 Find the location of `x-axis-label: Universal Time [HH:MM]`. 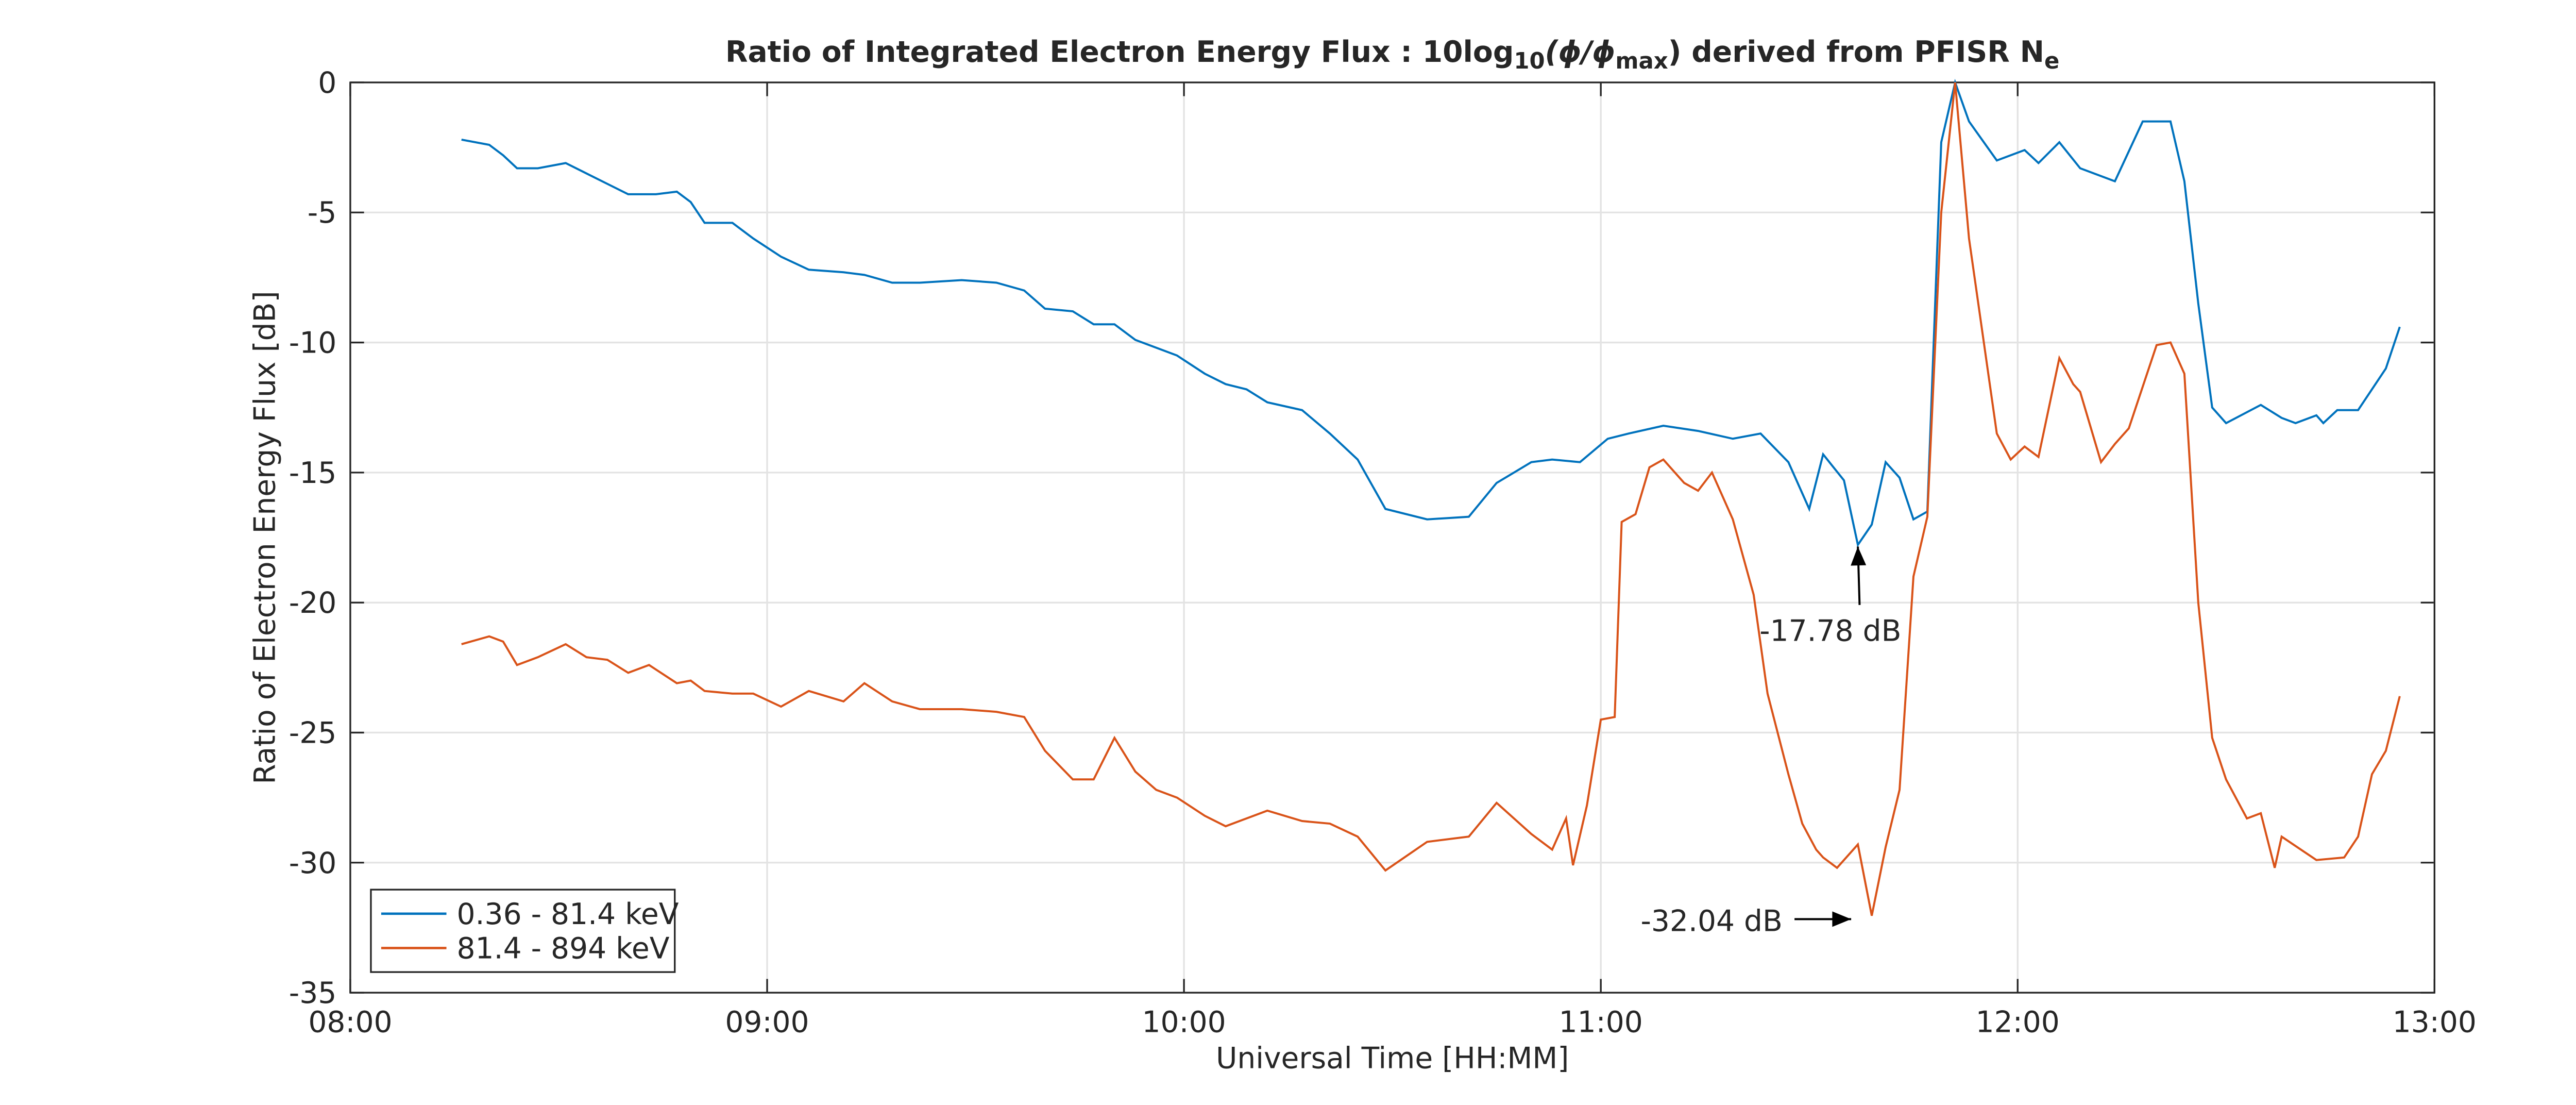

x-axis-label: Universal Time [HH:MM] is located at coordinates (1392, 1059).